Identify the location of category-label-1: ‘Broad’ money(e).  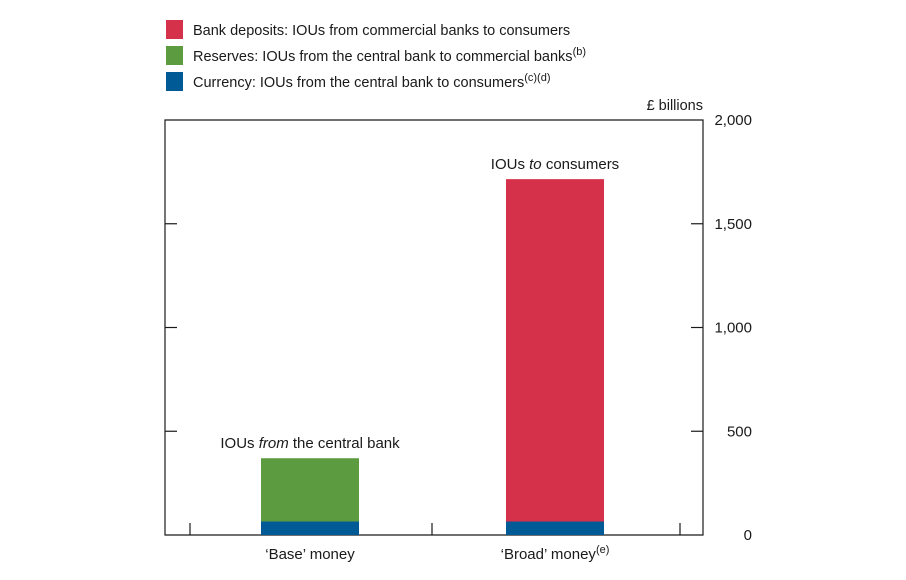
(555, 553).